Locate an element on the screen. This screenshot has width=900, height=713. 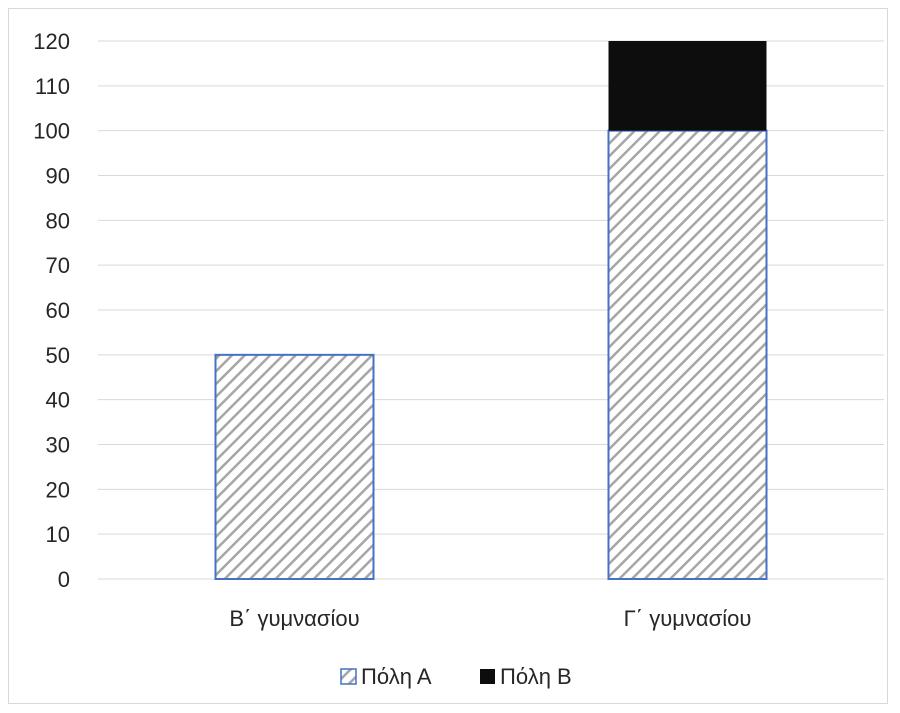
x-category-label: Β΄ γυμνασίου is located at coordinates (294, 618).